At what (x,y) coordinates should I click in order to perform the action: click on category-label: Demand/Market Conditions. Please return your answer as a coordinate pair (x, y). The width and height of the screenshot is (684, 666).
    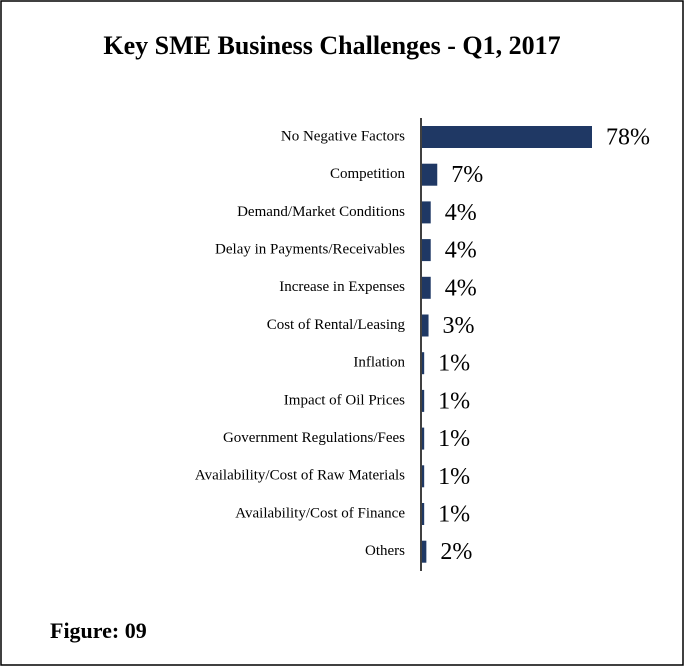
    Looking at the image, I should click on (321, 212).